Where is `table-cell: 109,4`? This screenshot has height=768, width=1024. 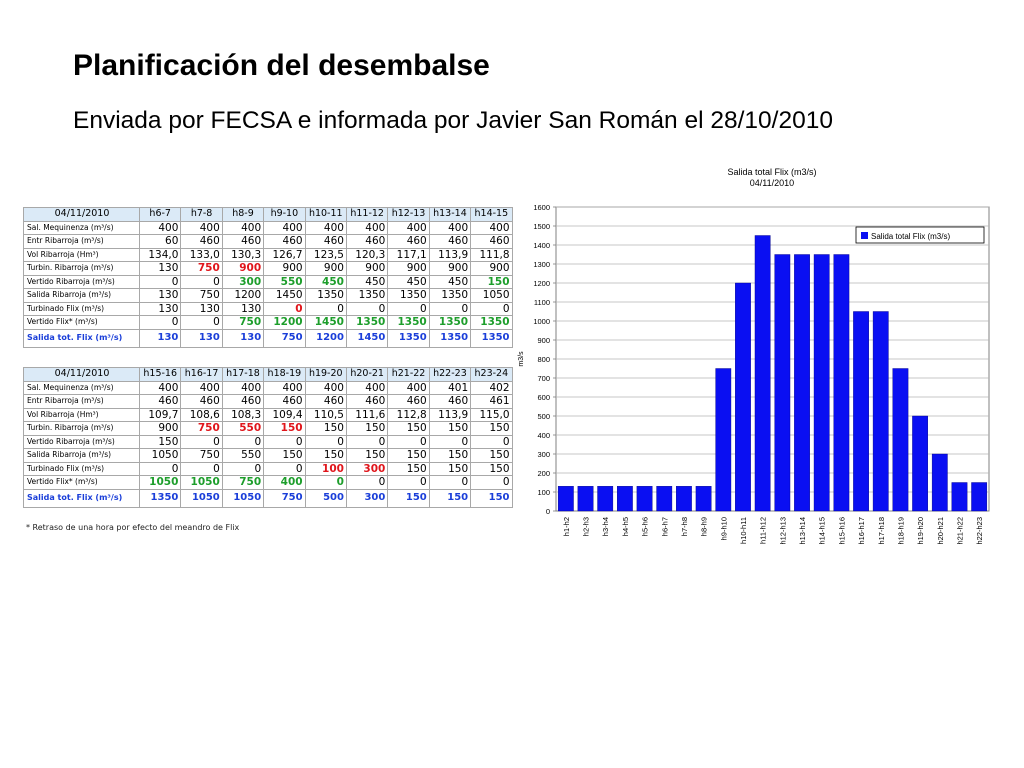 table-cell: 109,4 is located at coordinates (284, 414).